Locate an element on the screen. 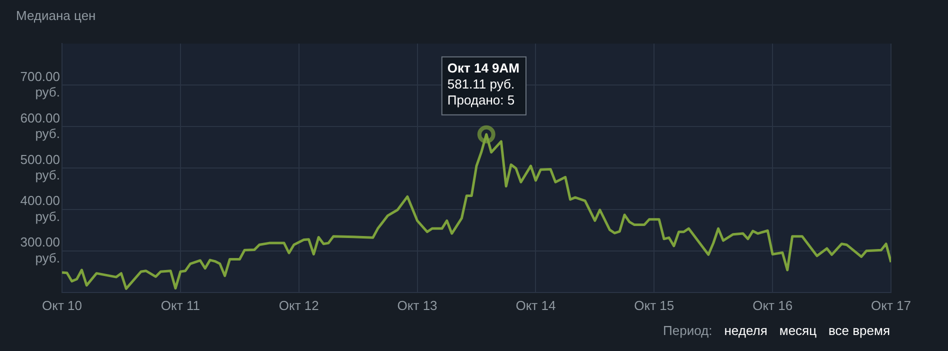 The width and height of the screenshot is (948, 351). x-tick-label: Окт 17 is located at coordinates (891, 305).